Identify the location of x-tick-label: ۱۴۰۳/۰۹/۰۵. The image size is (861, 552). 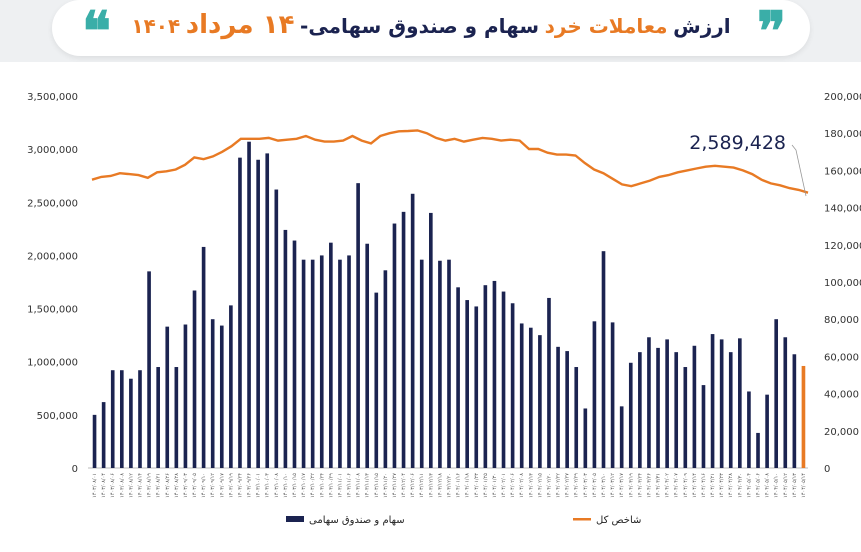
(195, 485).